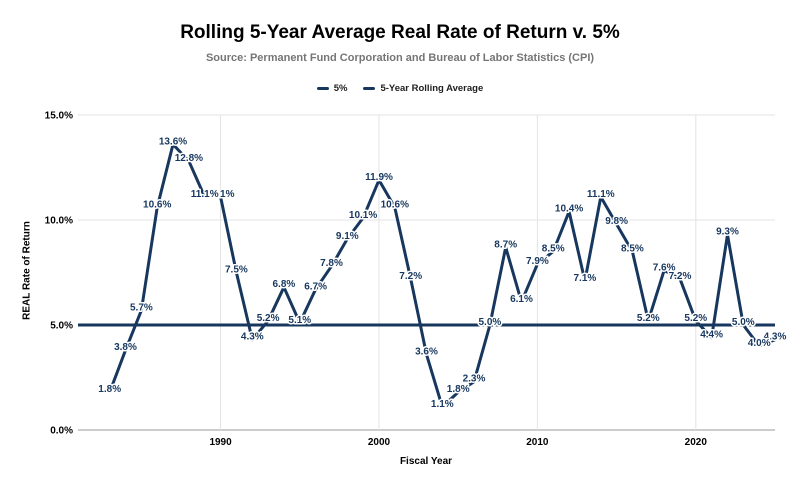 This screenshot has width=800, height=494. What do you see at coordinates (537, 261) in the screenshot?
I see `data-label: 7.9%` at bounding box center [537, 261].